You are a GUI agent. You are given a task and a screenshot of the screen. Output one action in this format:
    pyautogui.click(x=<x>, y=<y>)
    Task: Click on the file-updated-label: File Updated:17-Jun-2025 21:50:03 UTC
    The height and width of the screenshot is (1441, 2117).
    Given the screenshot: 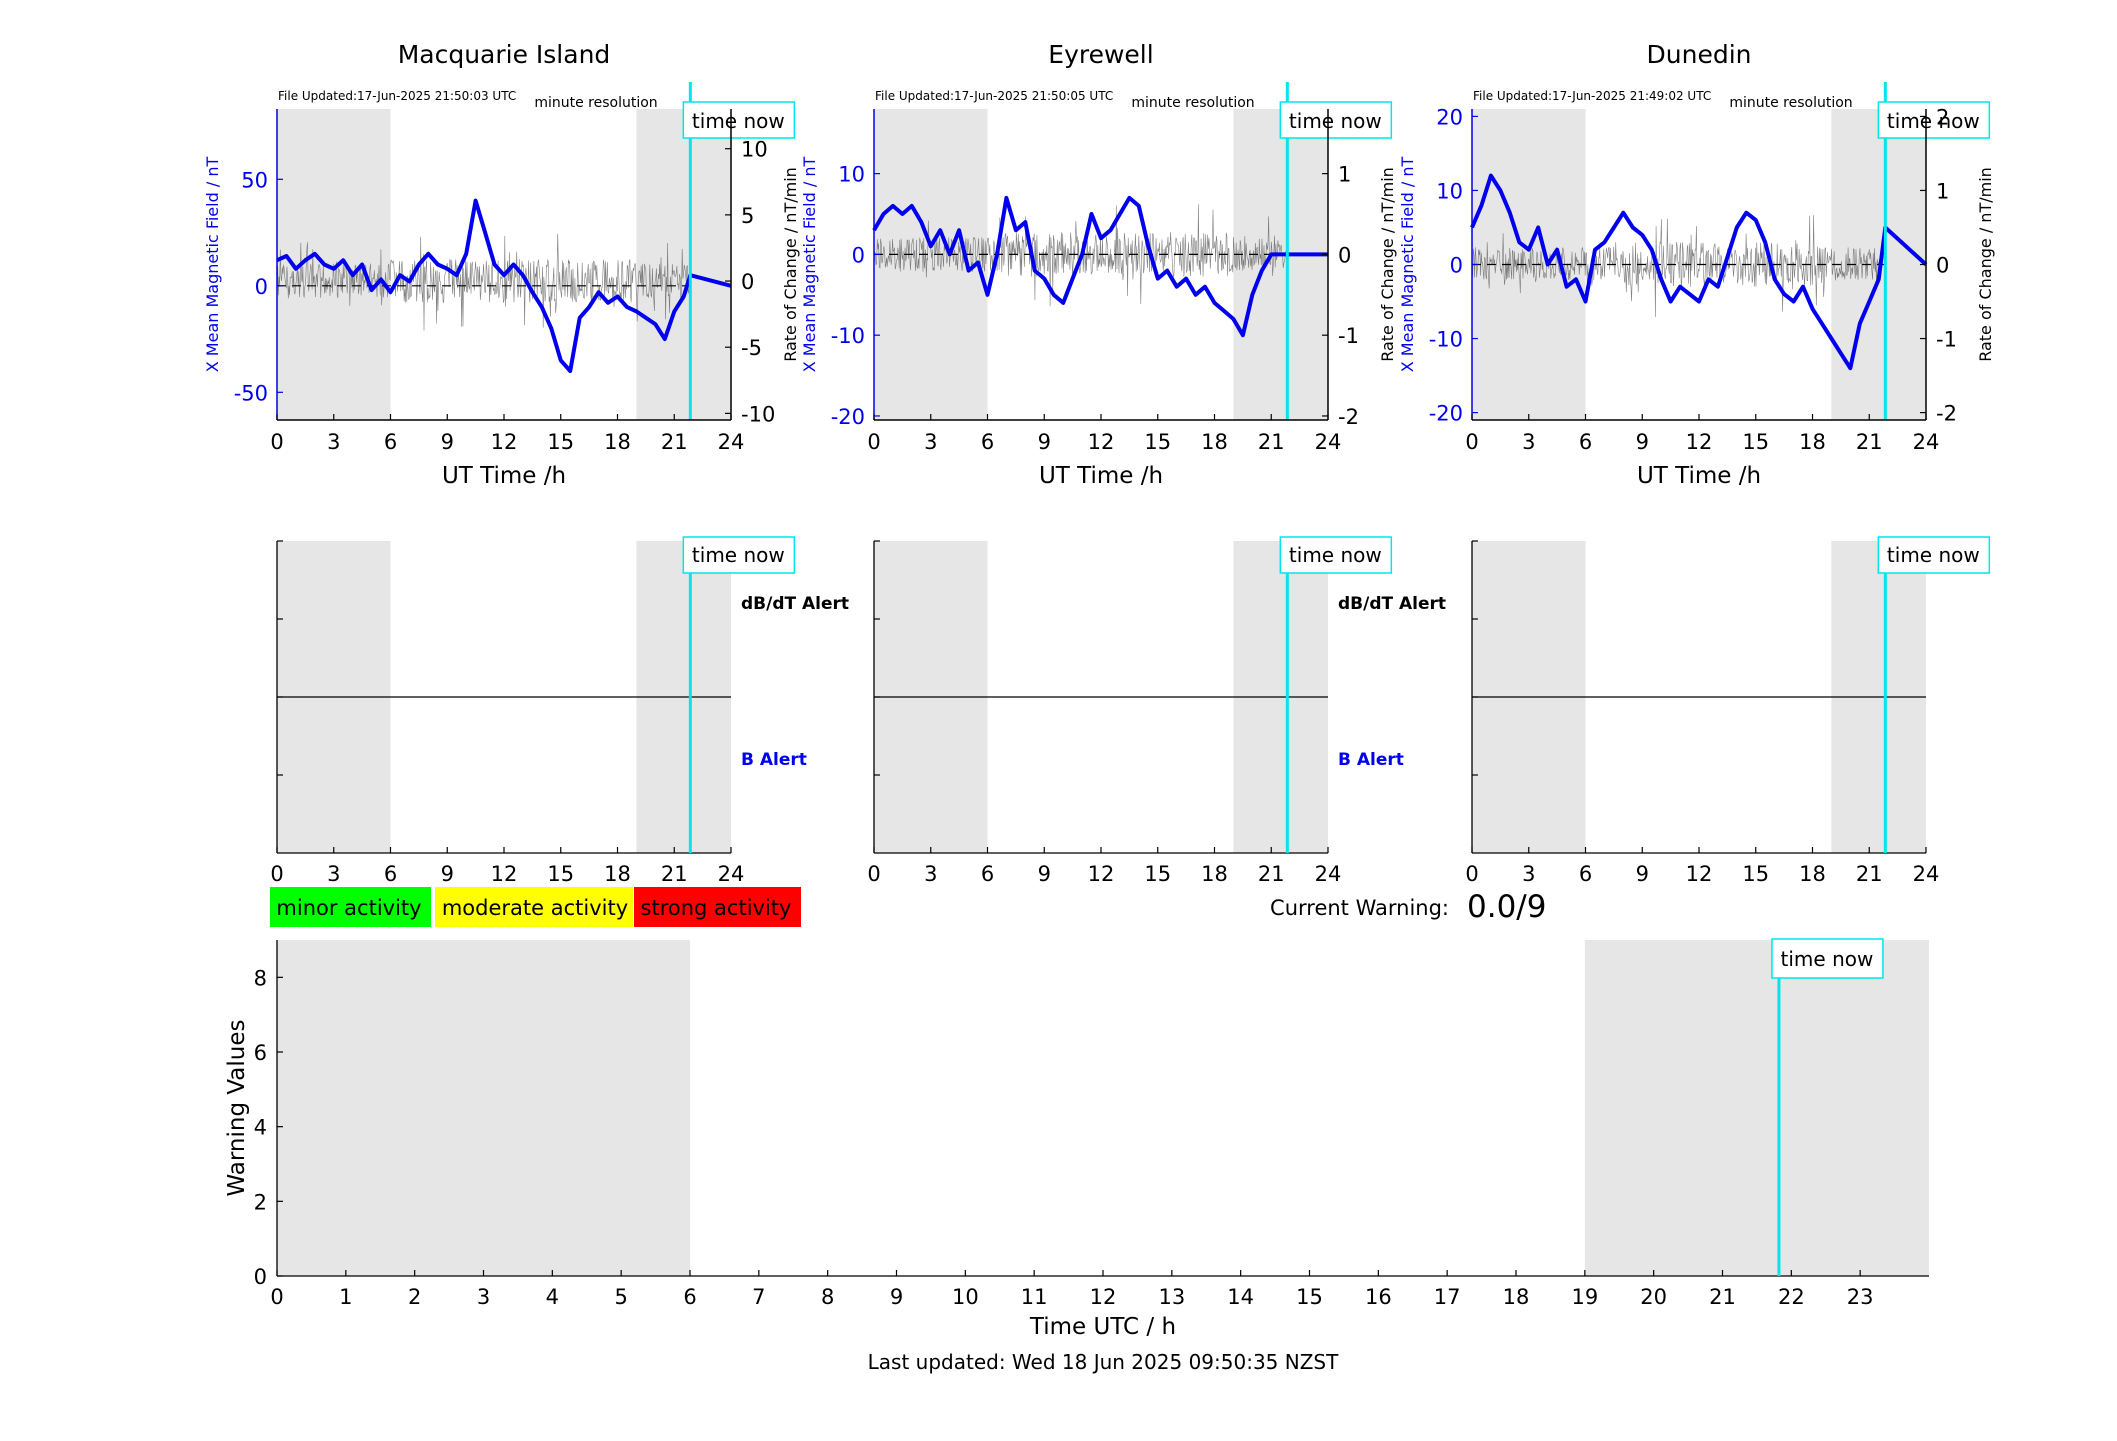 What is the action you would take?
    pyautogui.click(x=397, y=96)
    